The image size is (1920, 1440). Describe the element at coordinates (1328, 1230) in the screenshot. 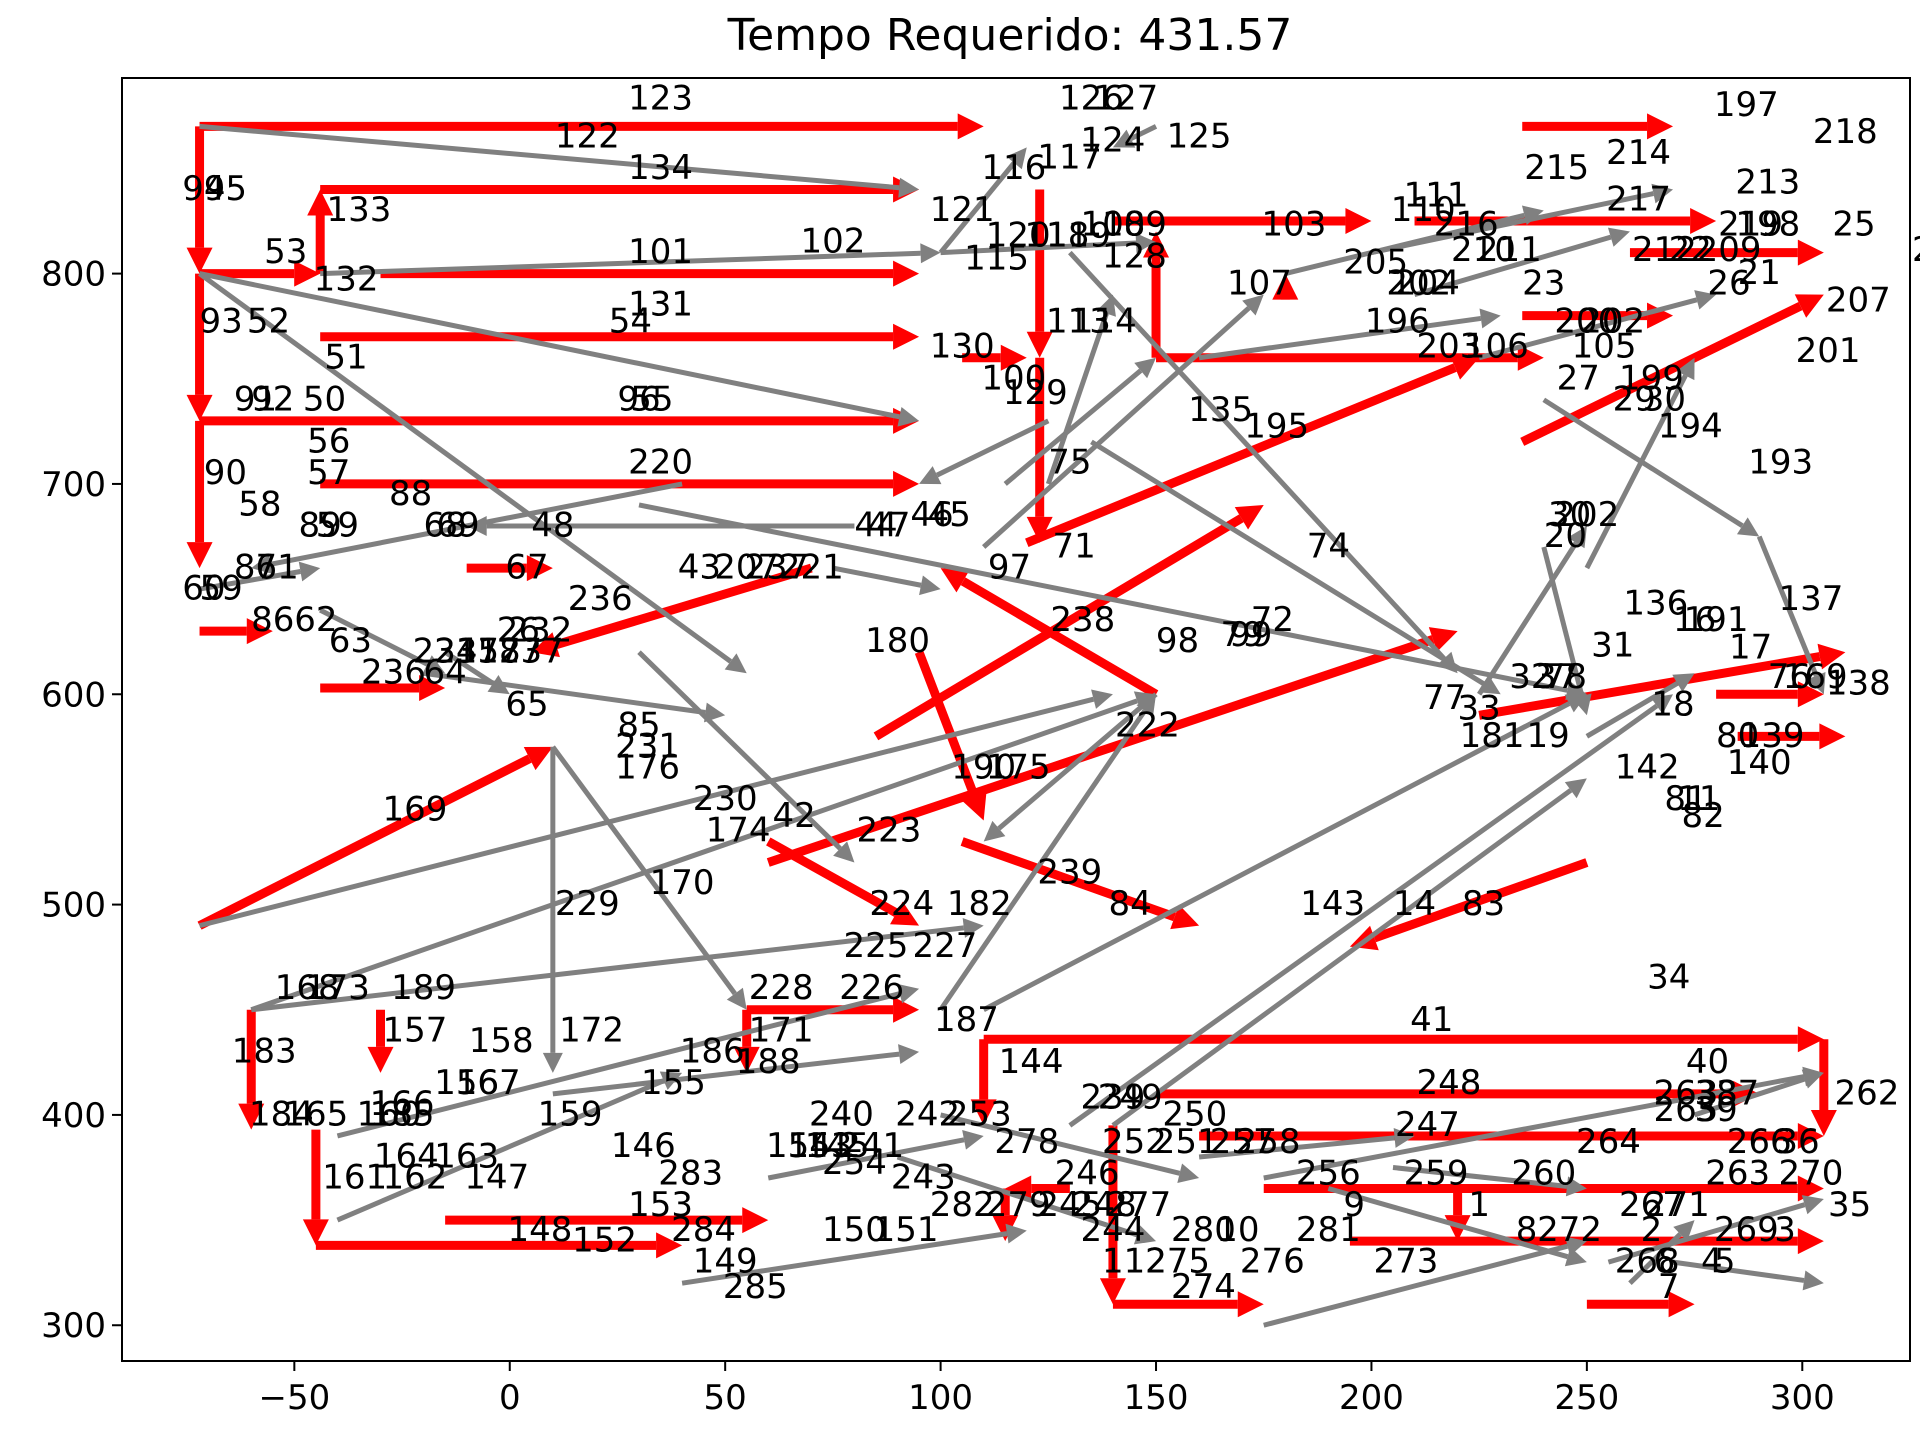

I see `node-label: 281` at that location.